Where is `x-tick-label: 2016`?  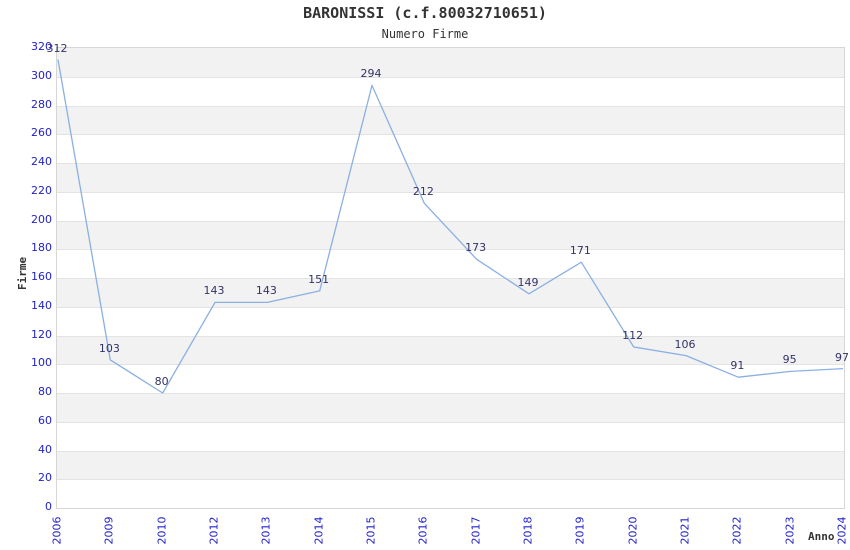 x-tick-label: 2016 is located at coordinates (423, 530).